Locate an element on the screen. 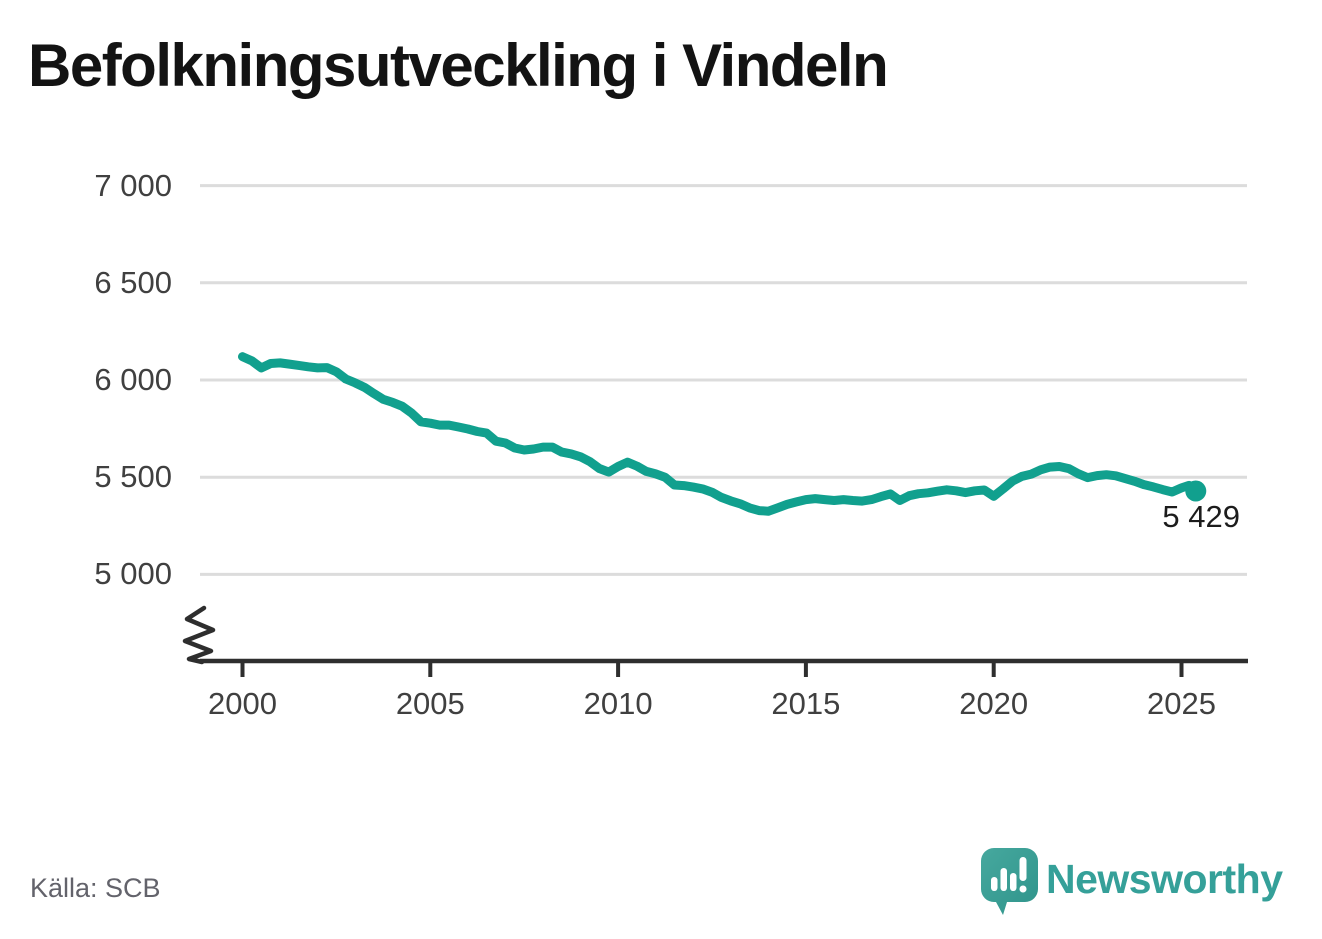 The width and height of the screenshot is (1322, 939). chart-title: Befolkningsutveckling i Vindeln is located at coordinates (458, 65).